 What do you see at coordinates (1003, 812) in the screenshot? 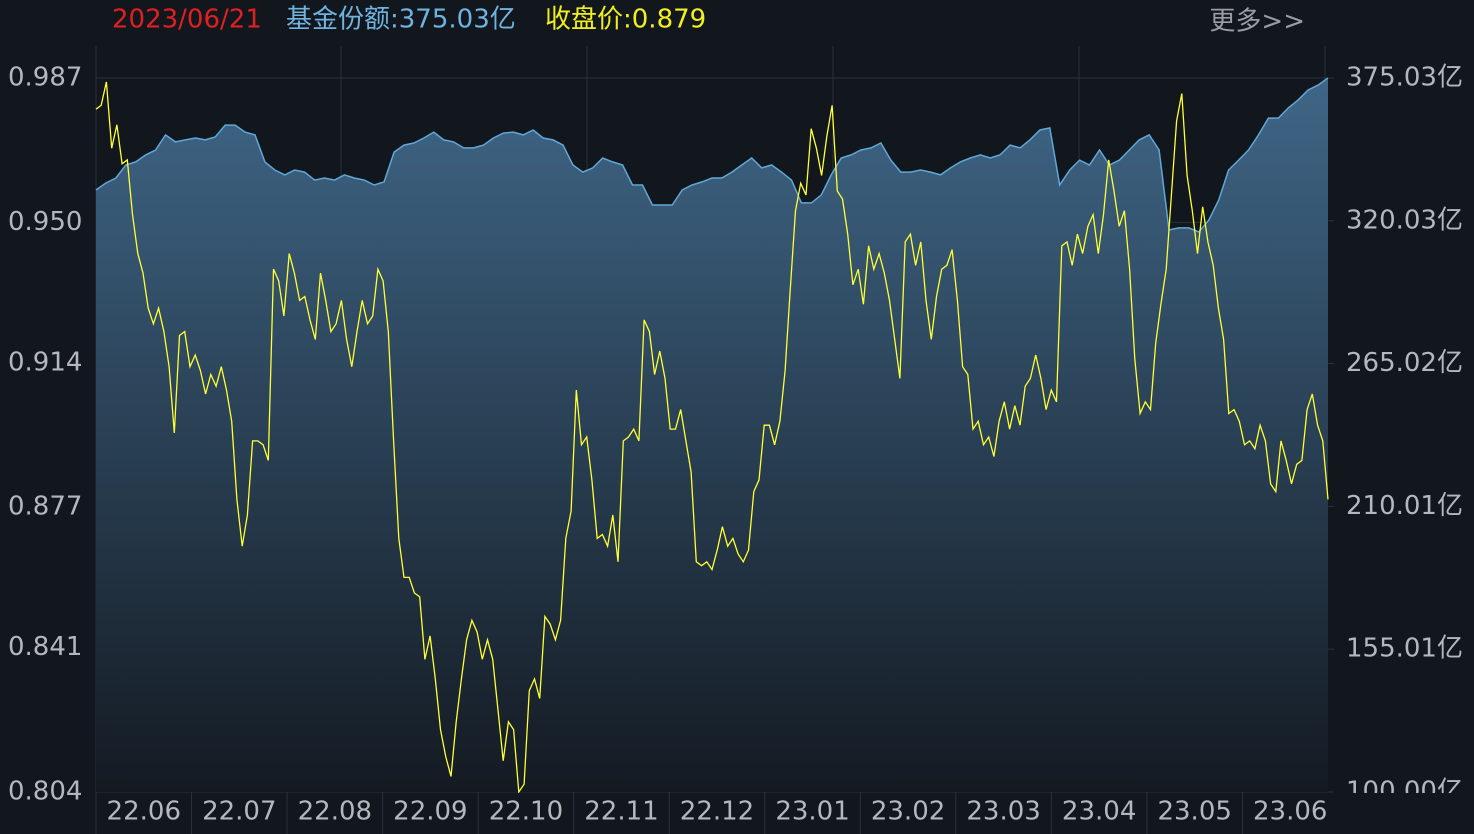
I see `x-tick-label: 23.03` at bounding box center [1003, 812].